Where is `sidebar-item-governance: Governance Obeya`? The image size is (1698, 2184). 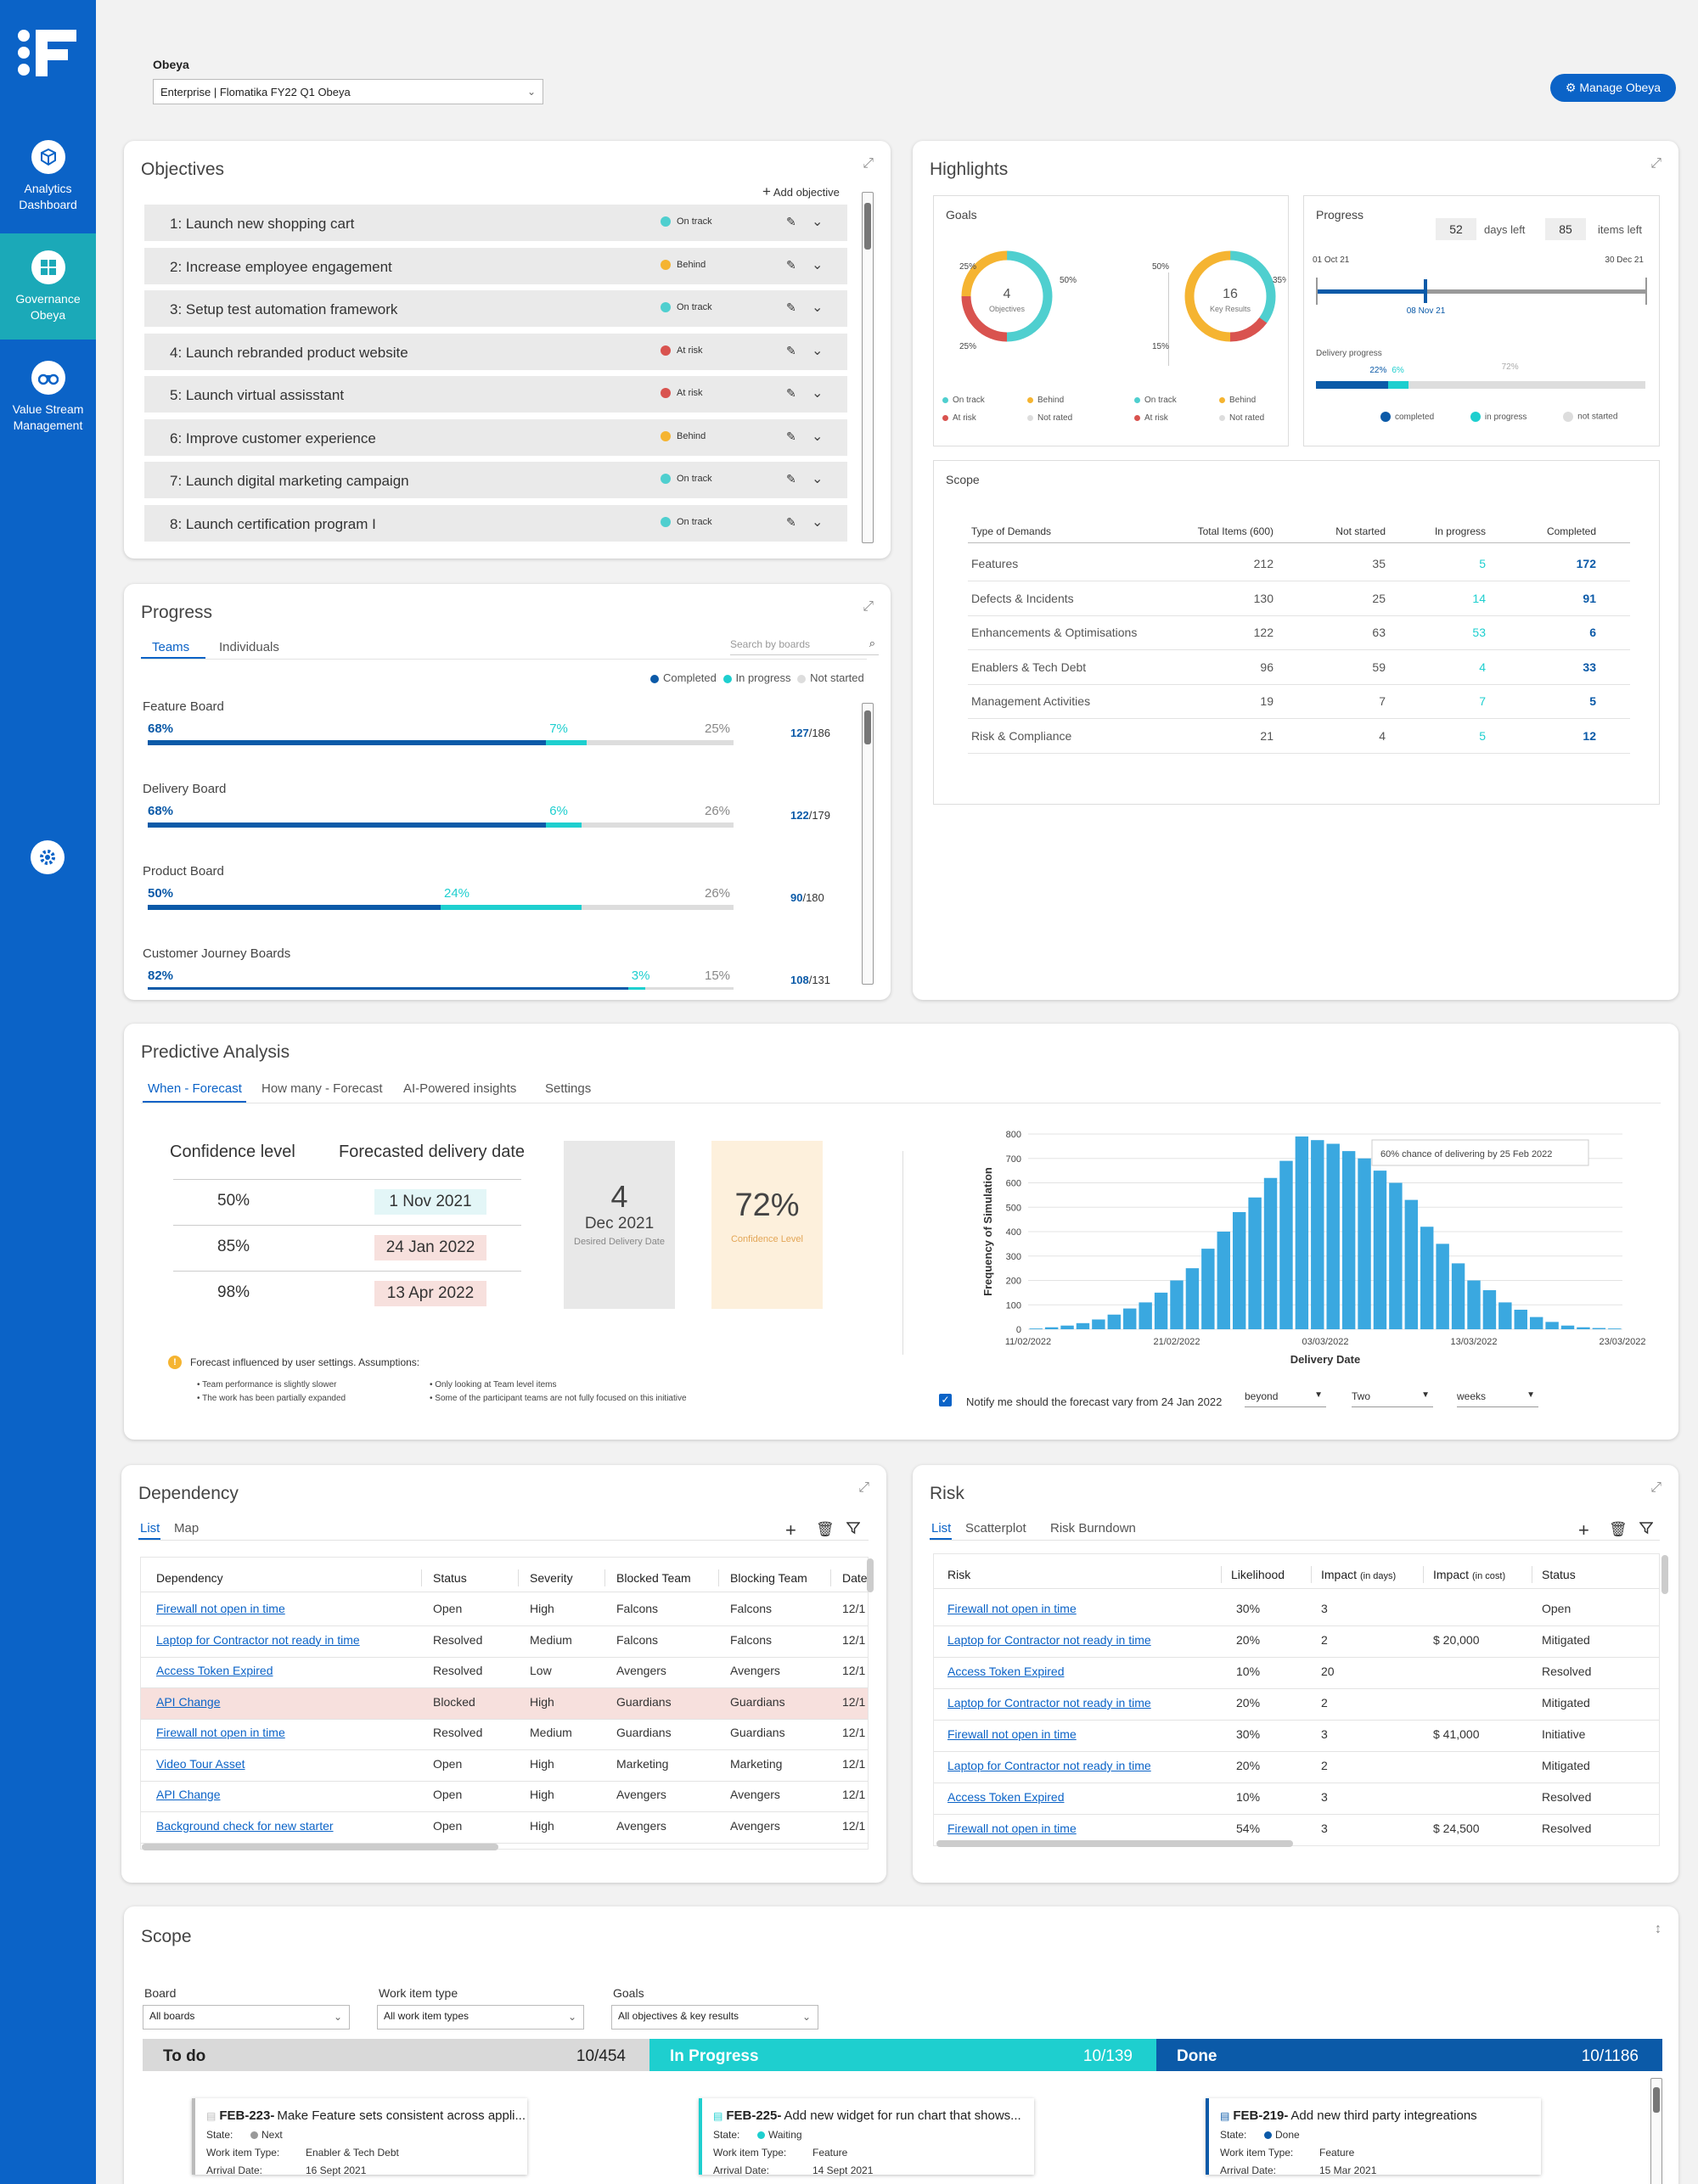 sidebar-item-governance: Governance Obeya is located at coordinates (48, 287).